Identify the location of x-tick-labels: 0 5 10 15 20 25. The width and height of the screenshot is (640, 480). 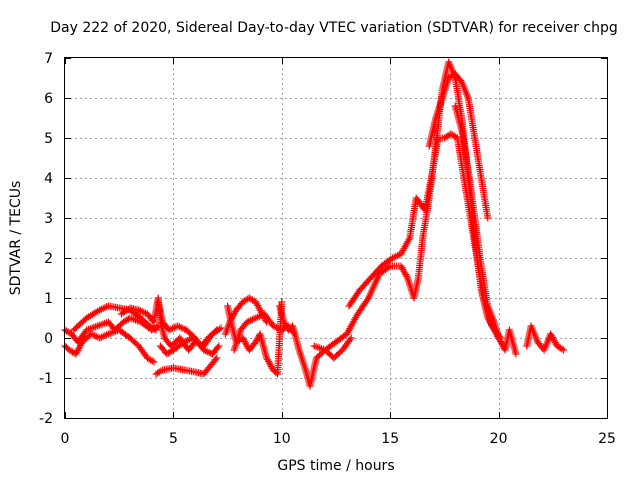
(338, 439).